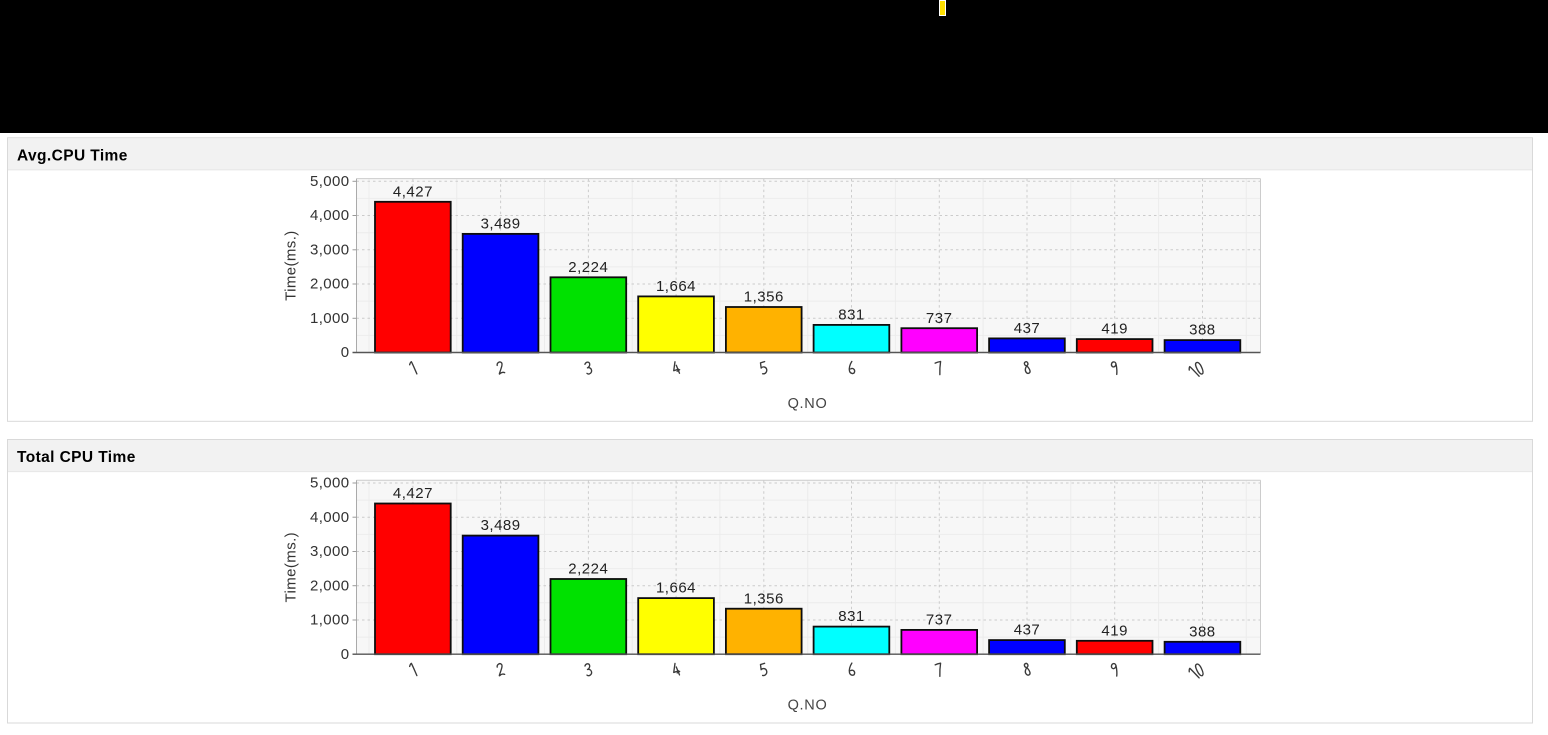 This screenshot has height=735, width=1548. What do you see at coordinates (76, 457) in the screenshot?
I see `svg-text: Total CPU Time` at bounding box center [76, 457].